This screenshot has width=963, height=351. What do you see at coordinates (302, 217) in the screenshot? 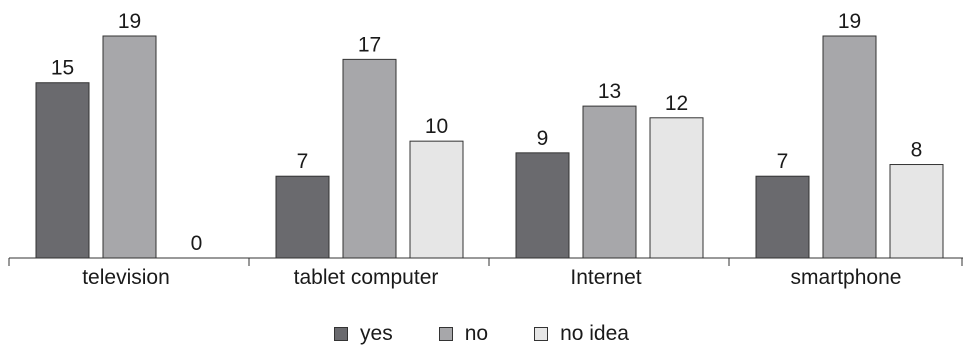
I see `bar-yes-tablet-computer` at bounding box center [302, 217].